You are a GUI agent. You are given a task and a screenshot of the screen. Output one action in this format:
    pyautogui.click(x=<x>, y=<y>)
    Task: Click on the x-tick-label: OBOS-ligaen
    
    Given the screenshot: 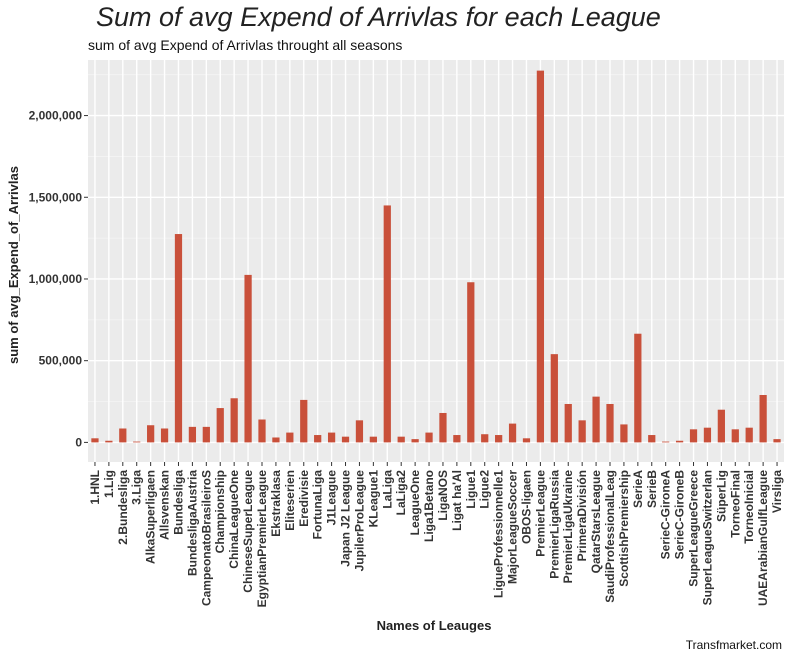 What is the action you would take?
    pyautogui.click(x=526, y=507)
    